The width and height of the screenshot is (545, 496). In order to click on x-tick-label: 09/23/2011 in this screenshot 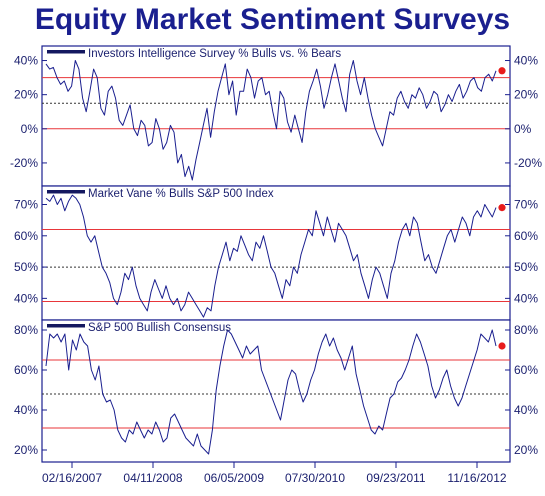, I will do `click(395, 478)`.